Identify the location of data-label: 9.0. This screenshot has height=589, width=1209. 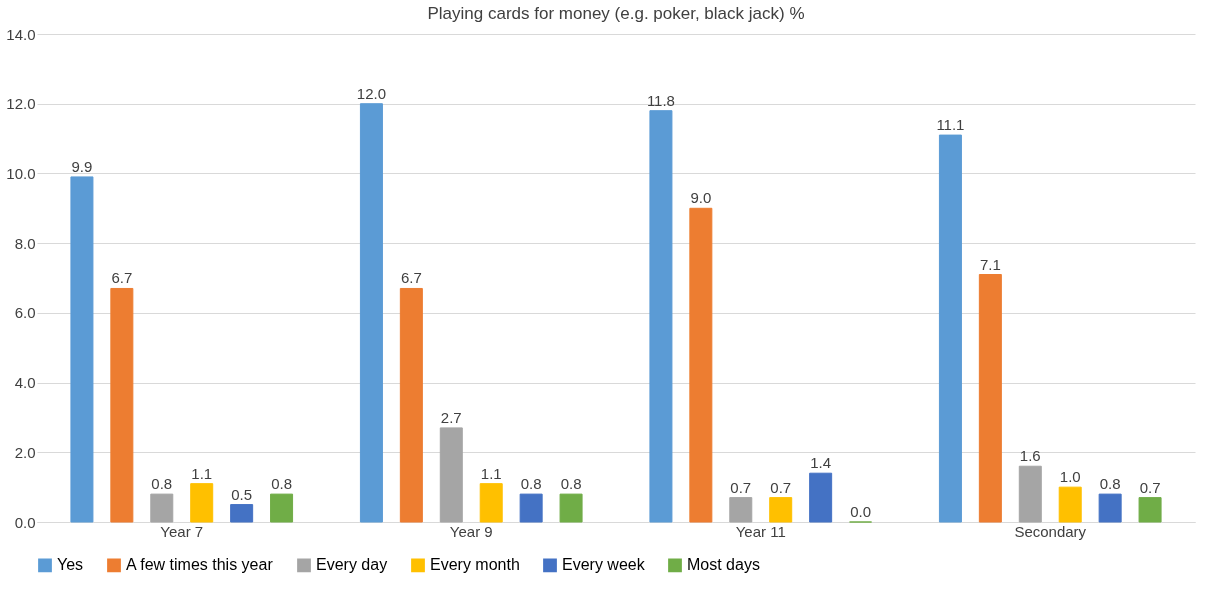
(701, 198).